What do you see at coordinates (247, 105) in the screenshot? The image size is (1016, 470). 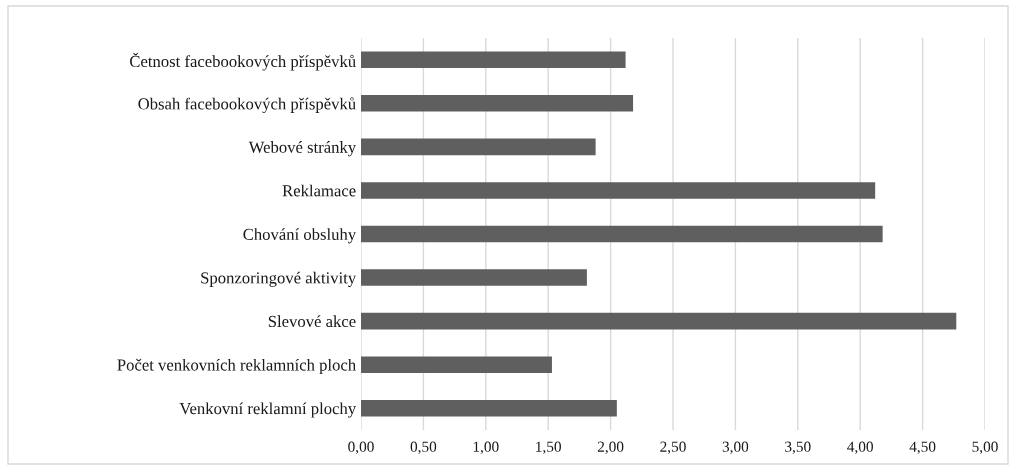 I see `y-tick-label: Obsah facebookových příspěvků` at bounding box center [247, 105].